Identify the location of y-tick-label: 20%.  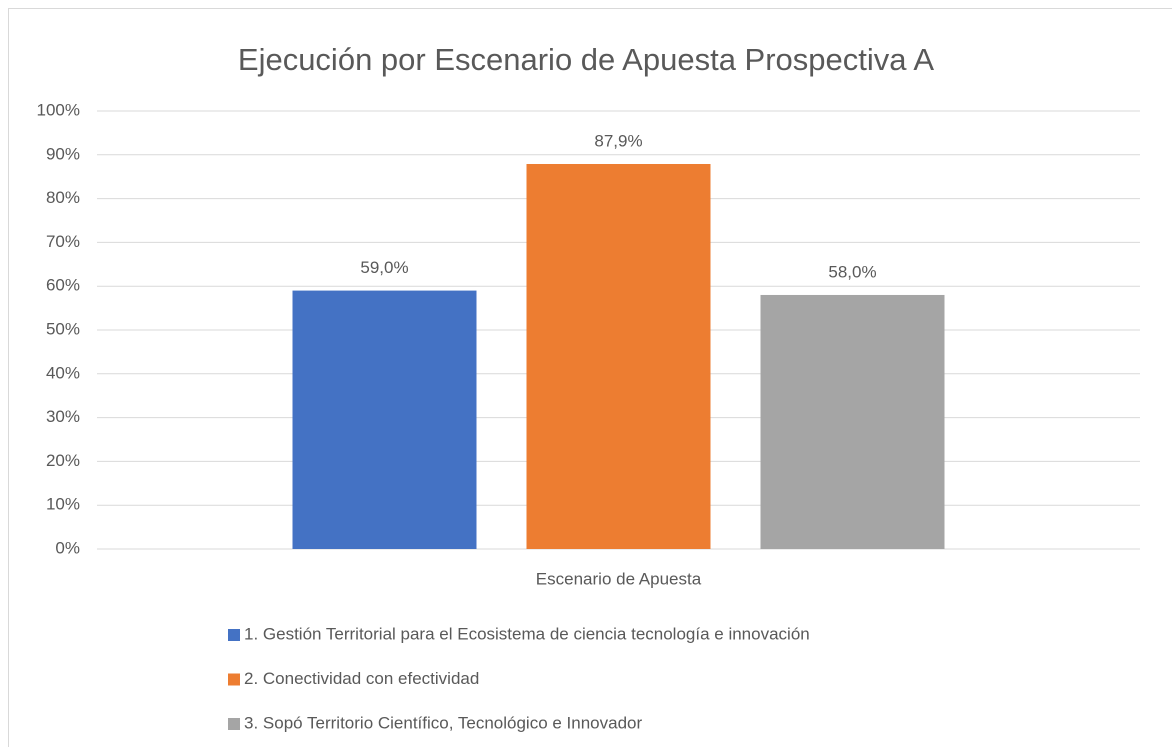
(63, 460).